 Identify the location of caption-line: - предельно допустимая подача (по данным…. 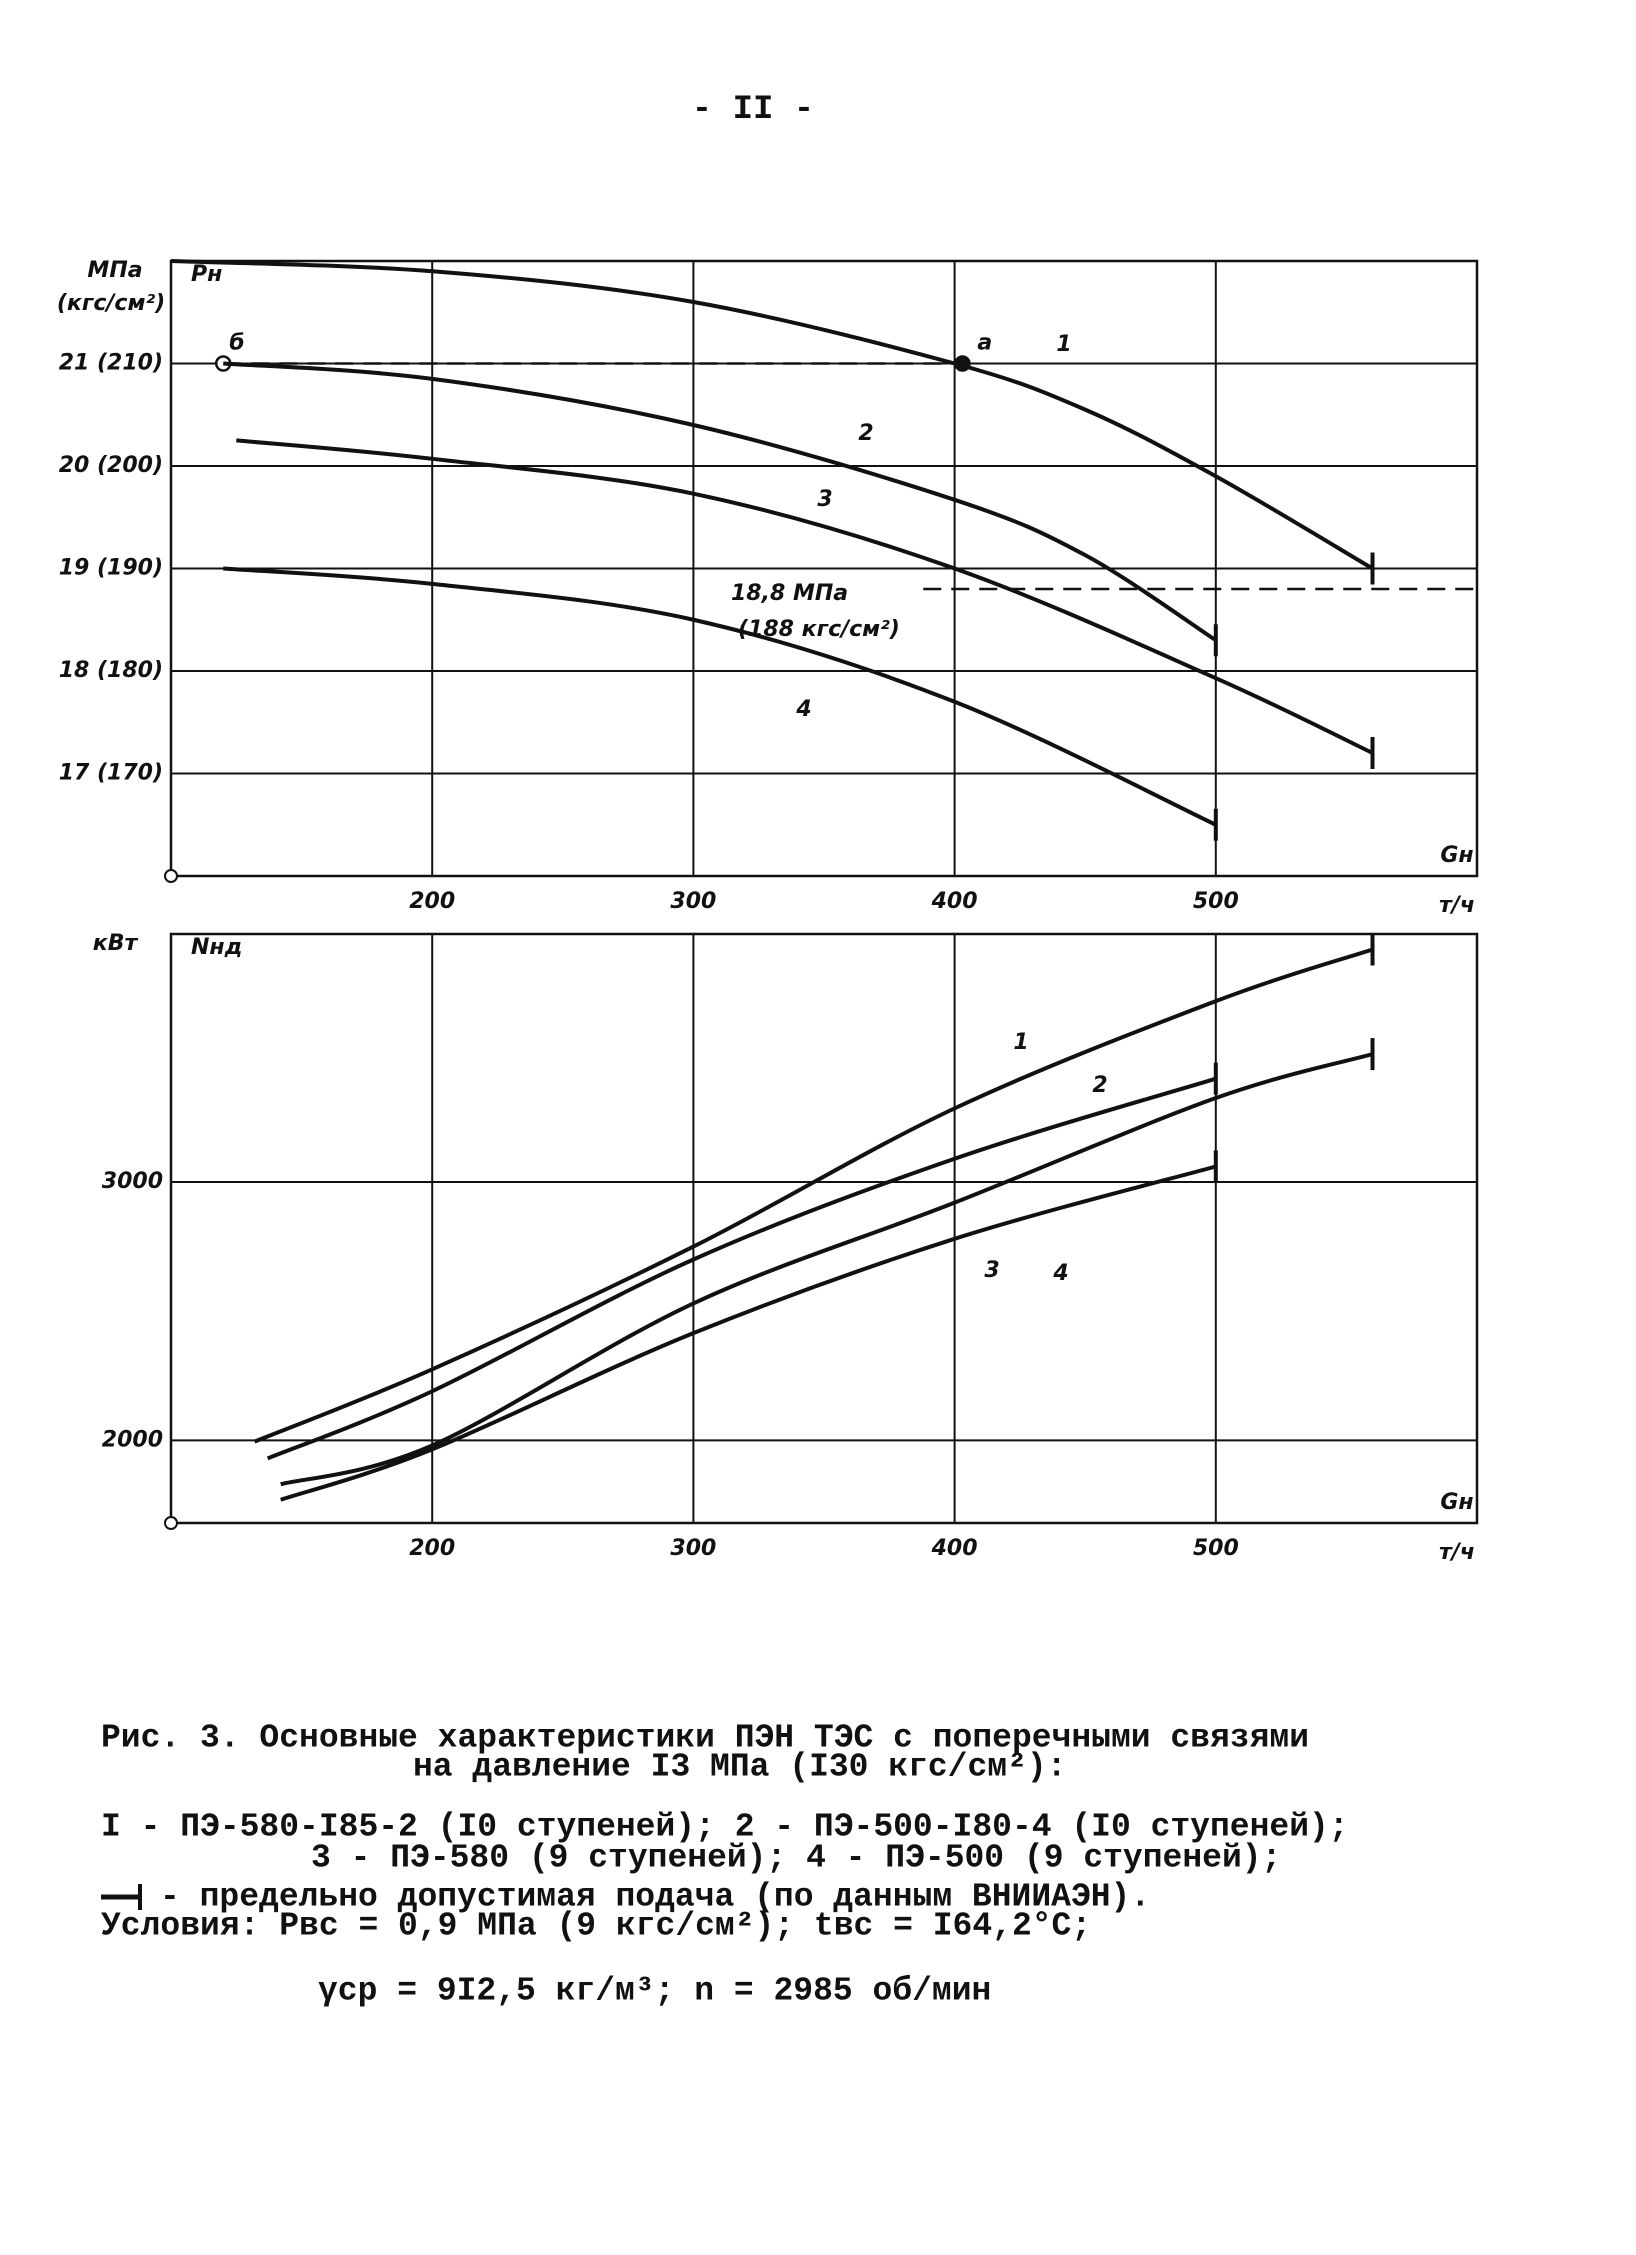
(655, 1897).